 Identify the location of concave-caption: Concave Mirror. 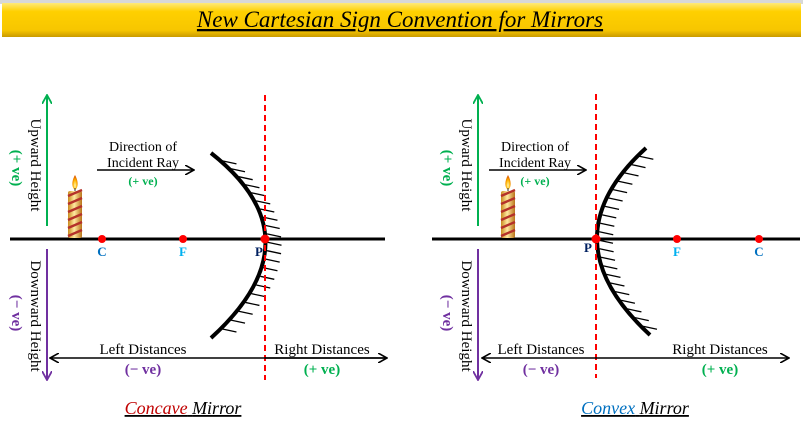
(184, 408).